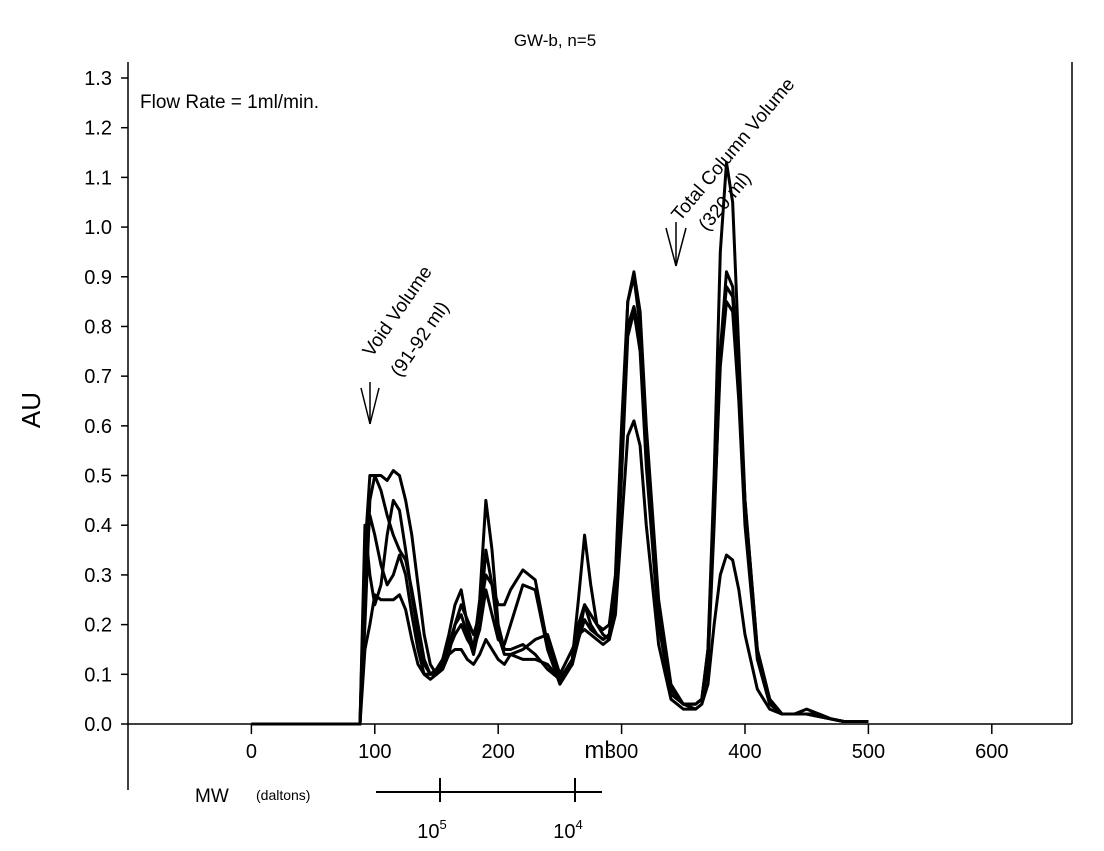 The width and height of the screenshot is (1104, 851). I want to click on x-tick-label: 0, so click(251, 752).